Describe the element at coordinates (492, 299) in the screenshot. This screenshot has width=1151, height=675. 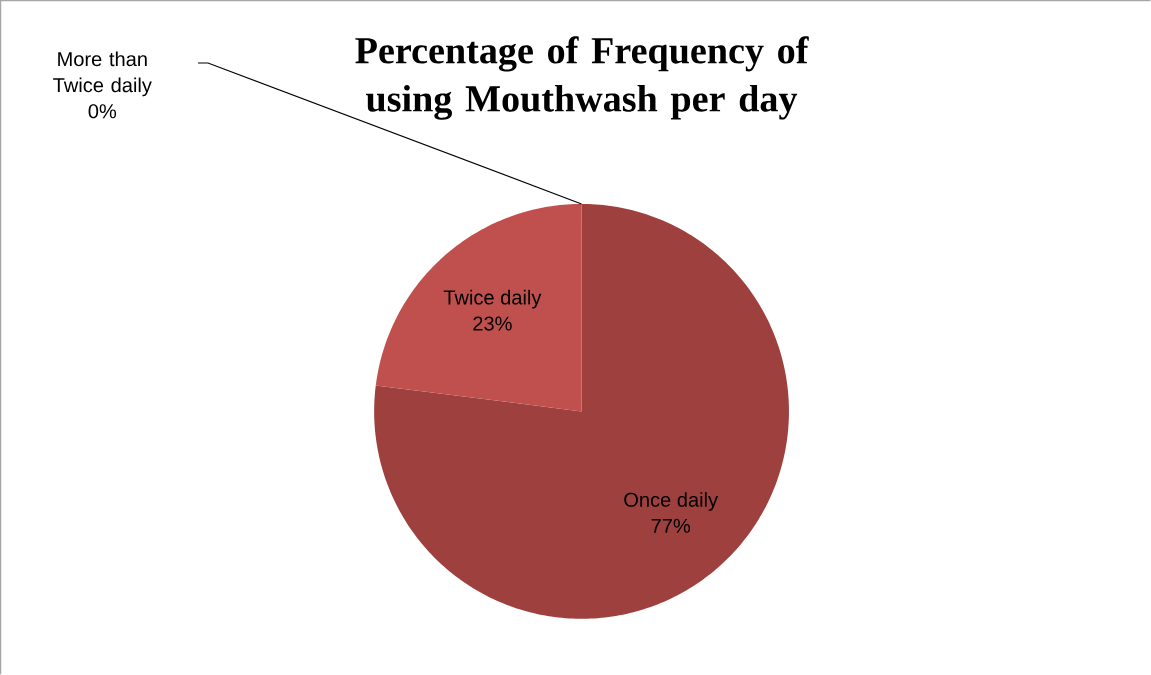
I see `slice-label: Twice daily` at that location.